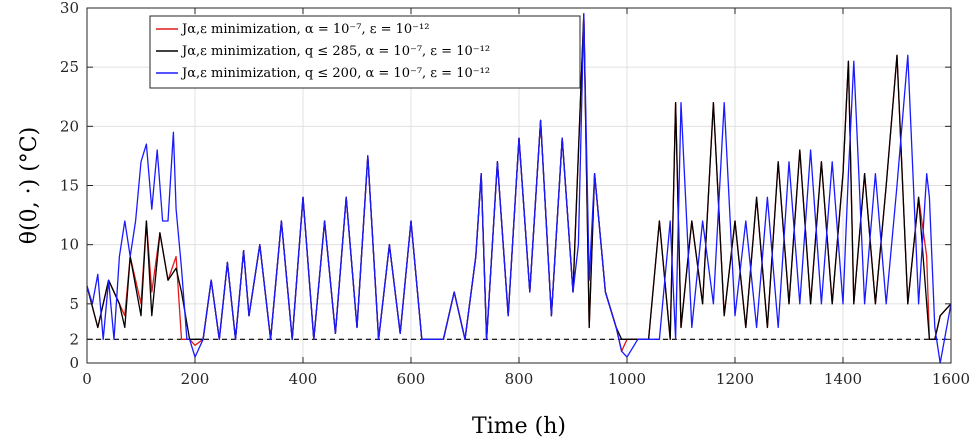 Image resolution: width=977 pixels, height=445 pixels. I want to click on y-tick-label: 5, so click(74, 304).